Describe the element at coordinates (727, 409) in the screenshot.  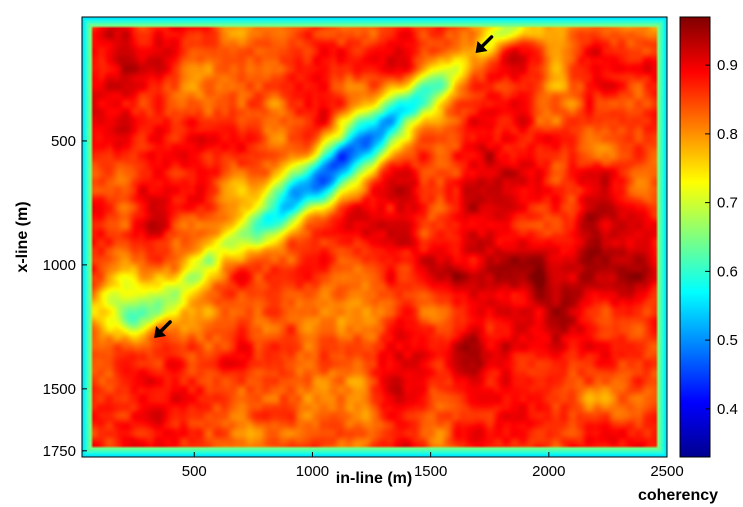
I see `colorbar-tick-label: 0.4` at that location.